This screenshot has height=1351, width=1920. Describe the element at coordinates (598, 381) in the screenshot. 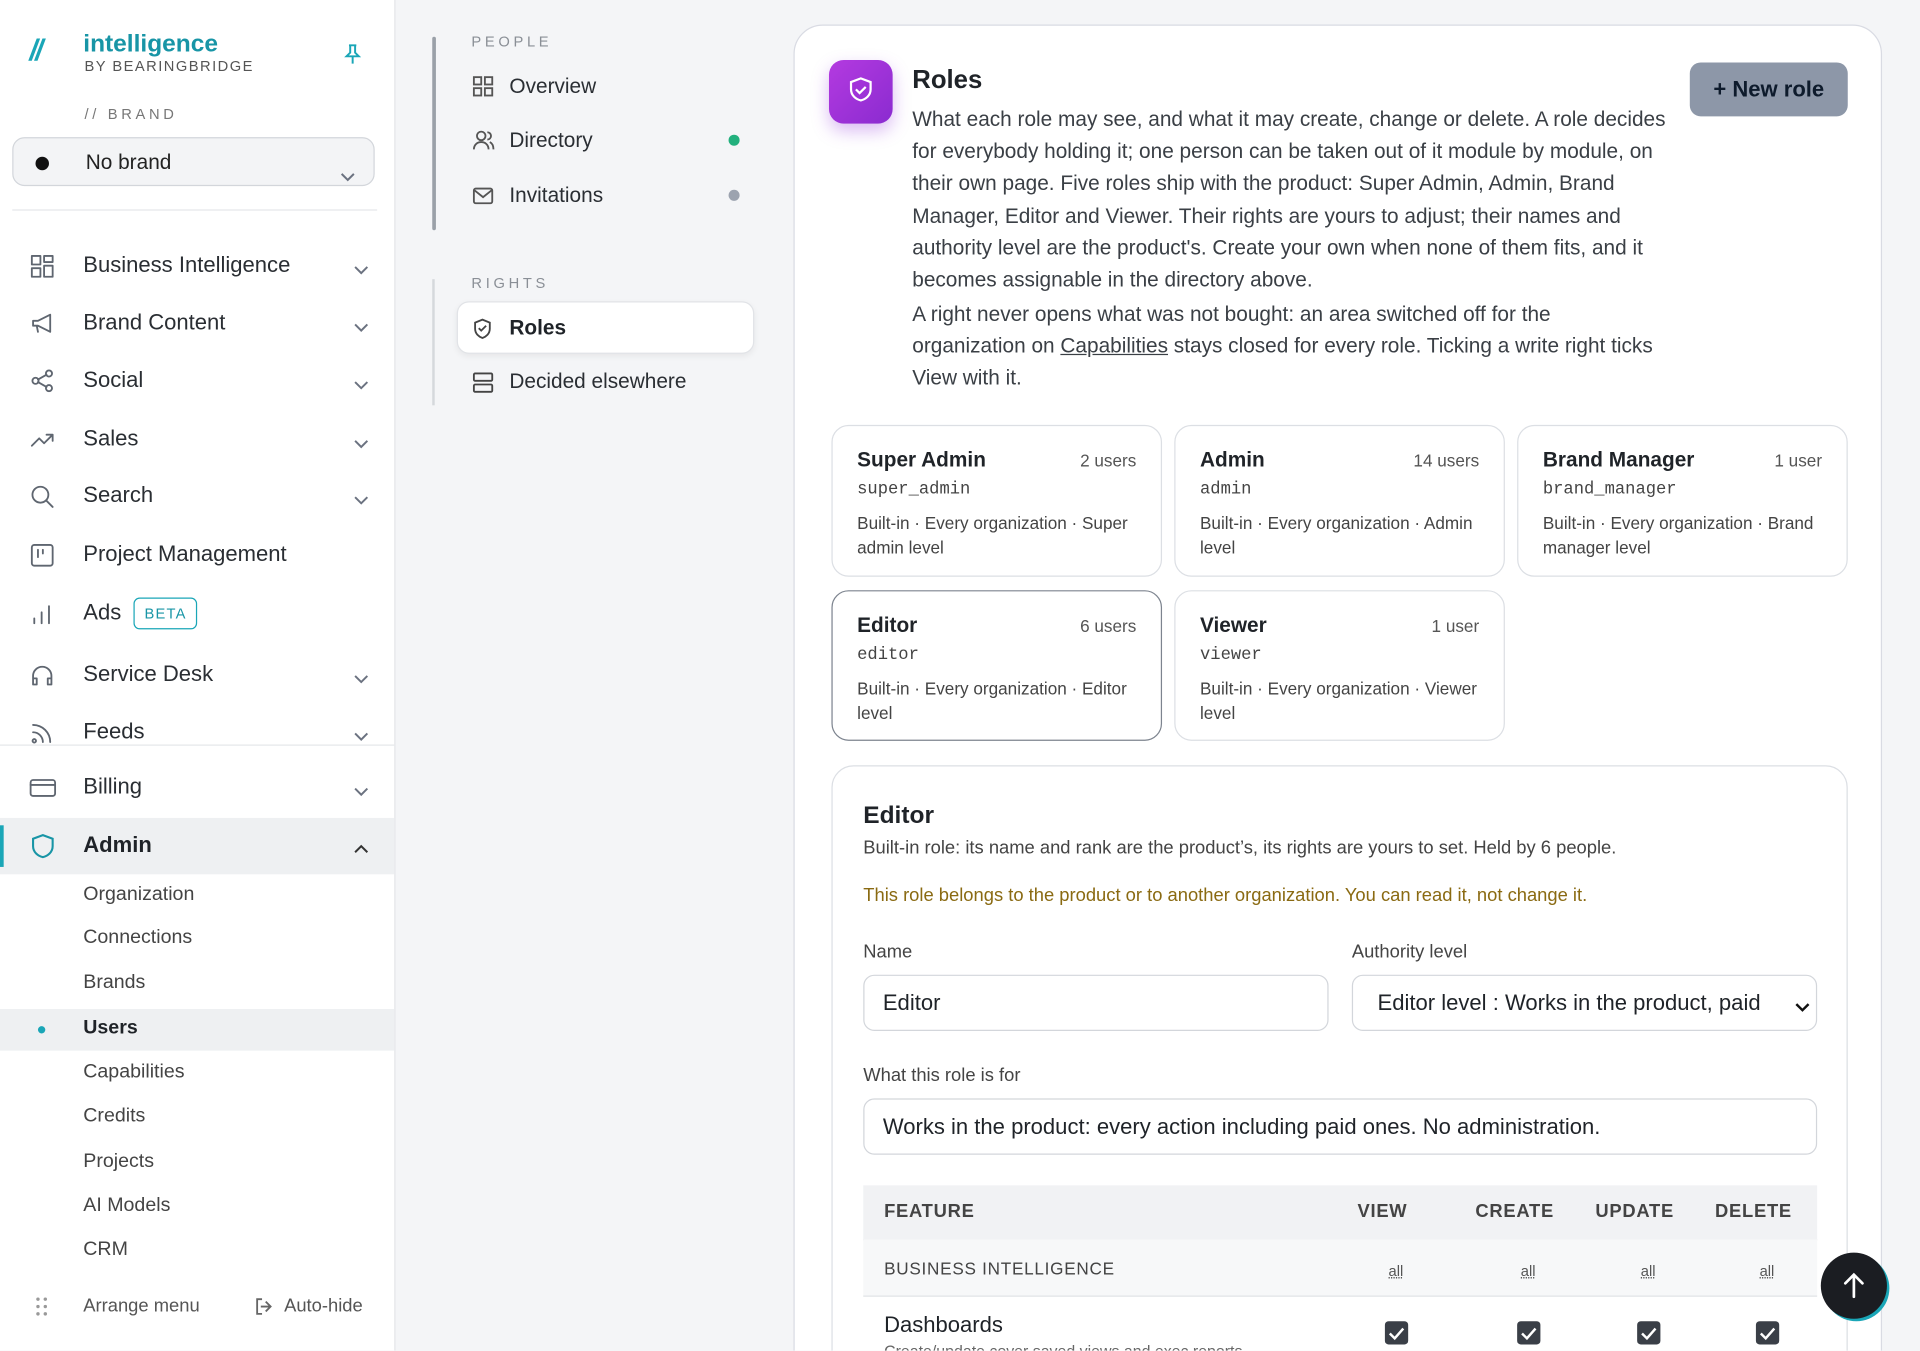

I see `subnav-item: Decided elsewhere` at that location.